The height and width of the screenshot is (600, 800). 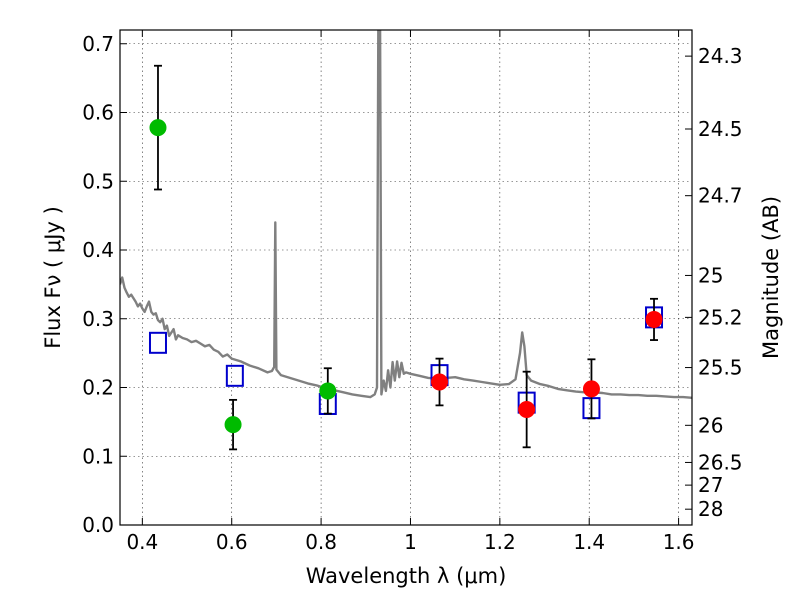 What do you see at coordinates (406, 576) in the screenshot?
I see `x-axis-label: Wavelength λ (μm)` at bounding box center [406, 576].